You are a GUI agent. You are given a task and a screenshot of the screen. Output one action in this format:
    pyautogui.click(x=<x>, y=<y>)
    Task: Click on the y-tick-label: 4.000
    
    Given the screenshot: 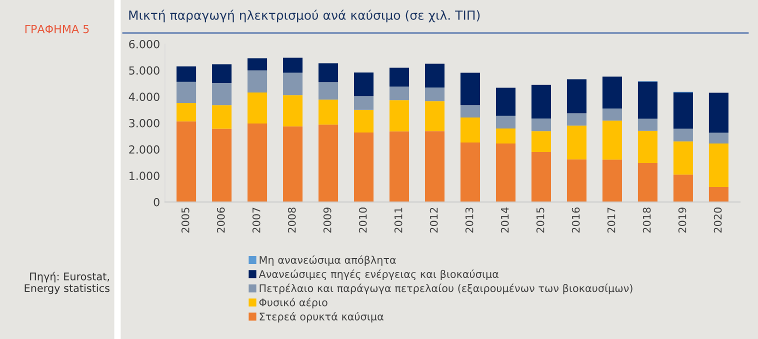 What is the action you would take?
    pyautogui.click(x=144, y=97)
    